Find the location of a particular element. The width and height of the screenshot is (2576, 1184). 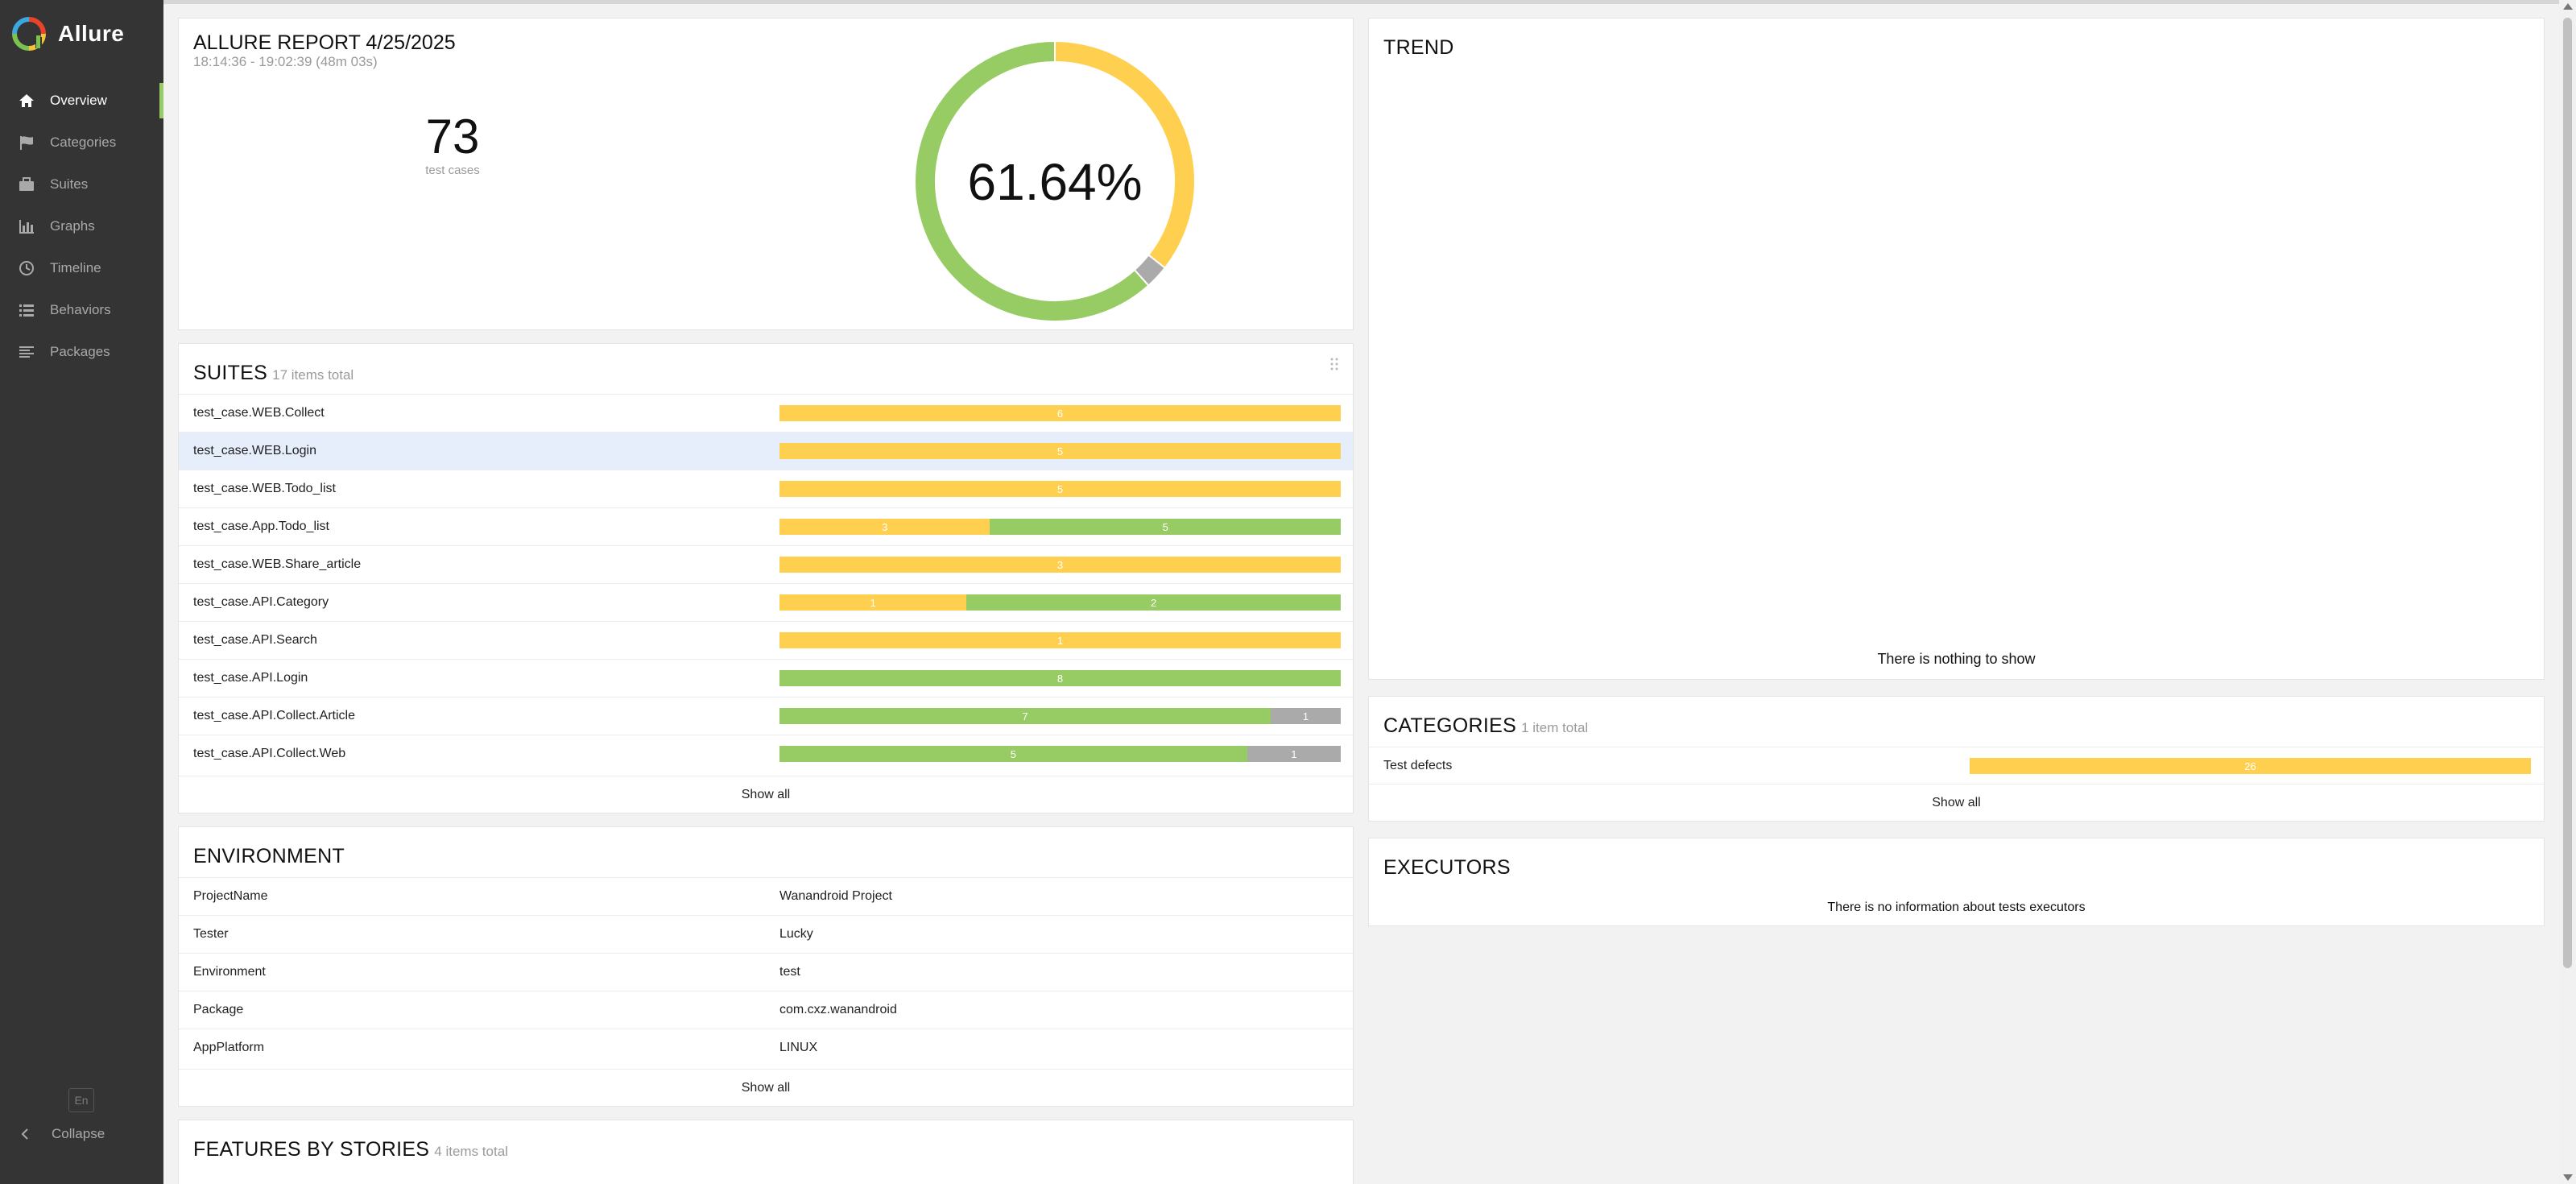

donut-slice-passed is located at coordinates (1032, 180).